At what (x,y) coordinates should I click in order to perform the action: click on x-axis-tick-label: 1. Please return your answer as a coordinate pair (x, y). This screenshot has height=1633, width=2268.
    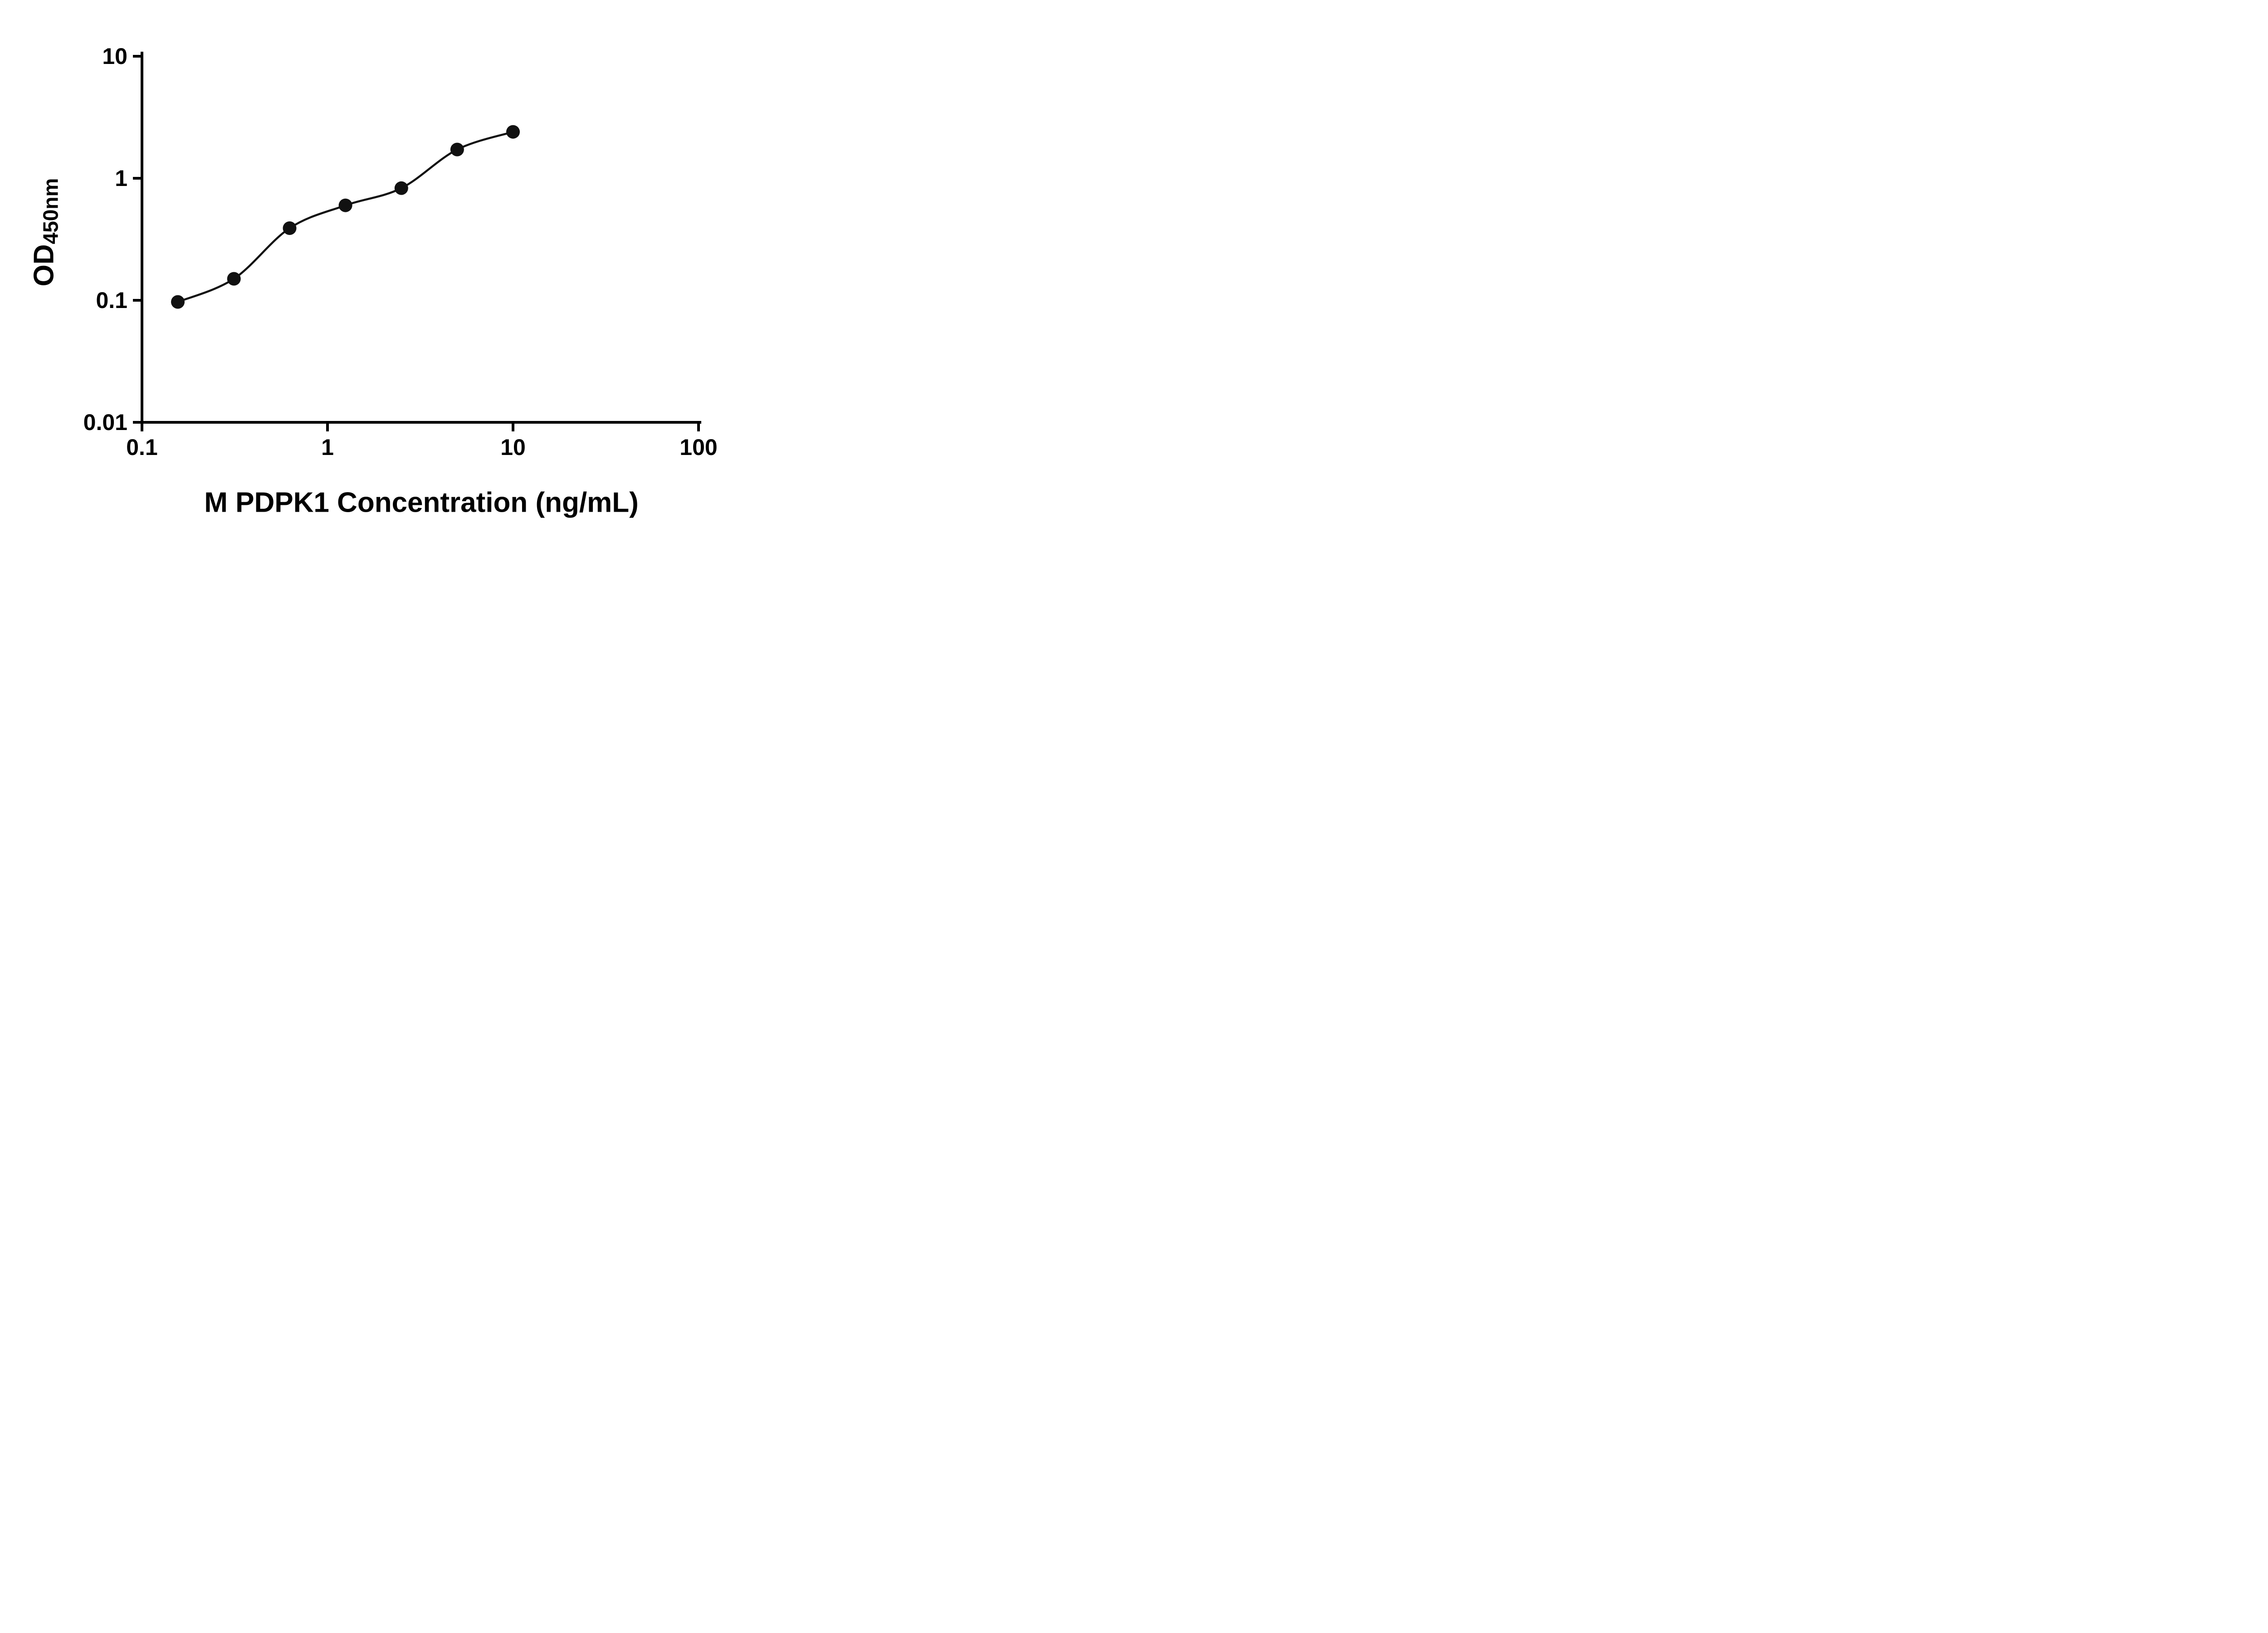
    Looking at the image, I should click on (327, 447).